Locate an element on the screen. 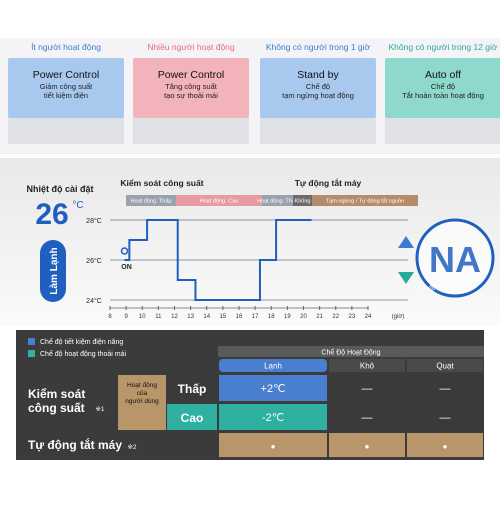 The image size is (500, 505). temp-line is located at coordinates (218, 260).